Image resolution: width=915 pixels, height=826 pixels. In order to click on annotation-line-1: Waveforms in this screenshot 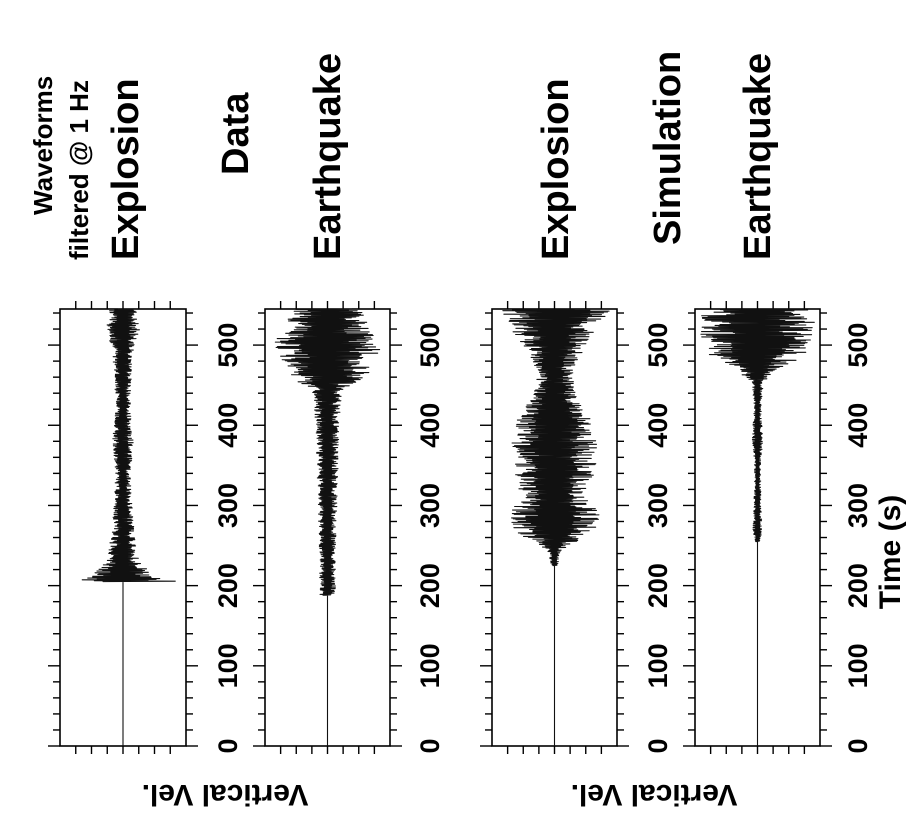, I will do `click(43, 145)`.